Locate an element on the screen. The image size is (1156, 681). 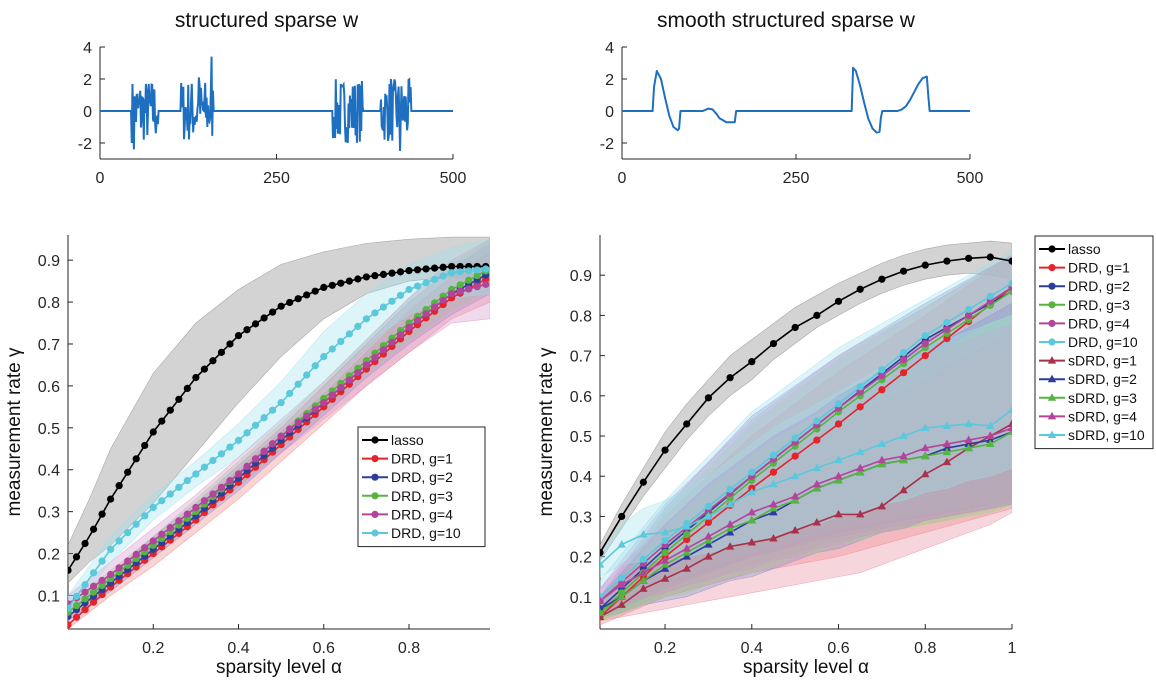
x-tick-label: 0 is located at coordinates (100, 178).